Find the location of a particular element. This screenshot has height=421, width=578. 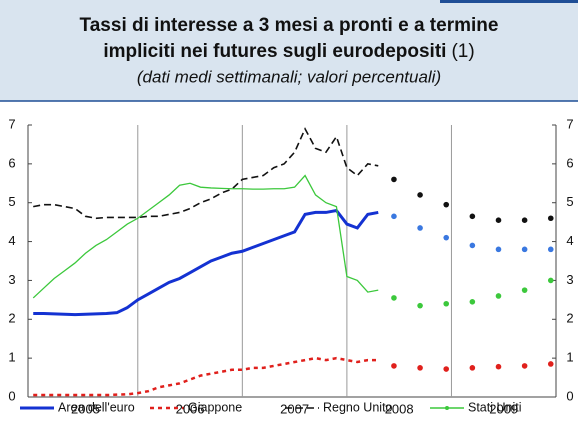

y-tick-label: 7 is located at coordinates (11, 123).